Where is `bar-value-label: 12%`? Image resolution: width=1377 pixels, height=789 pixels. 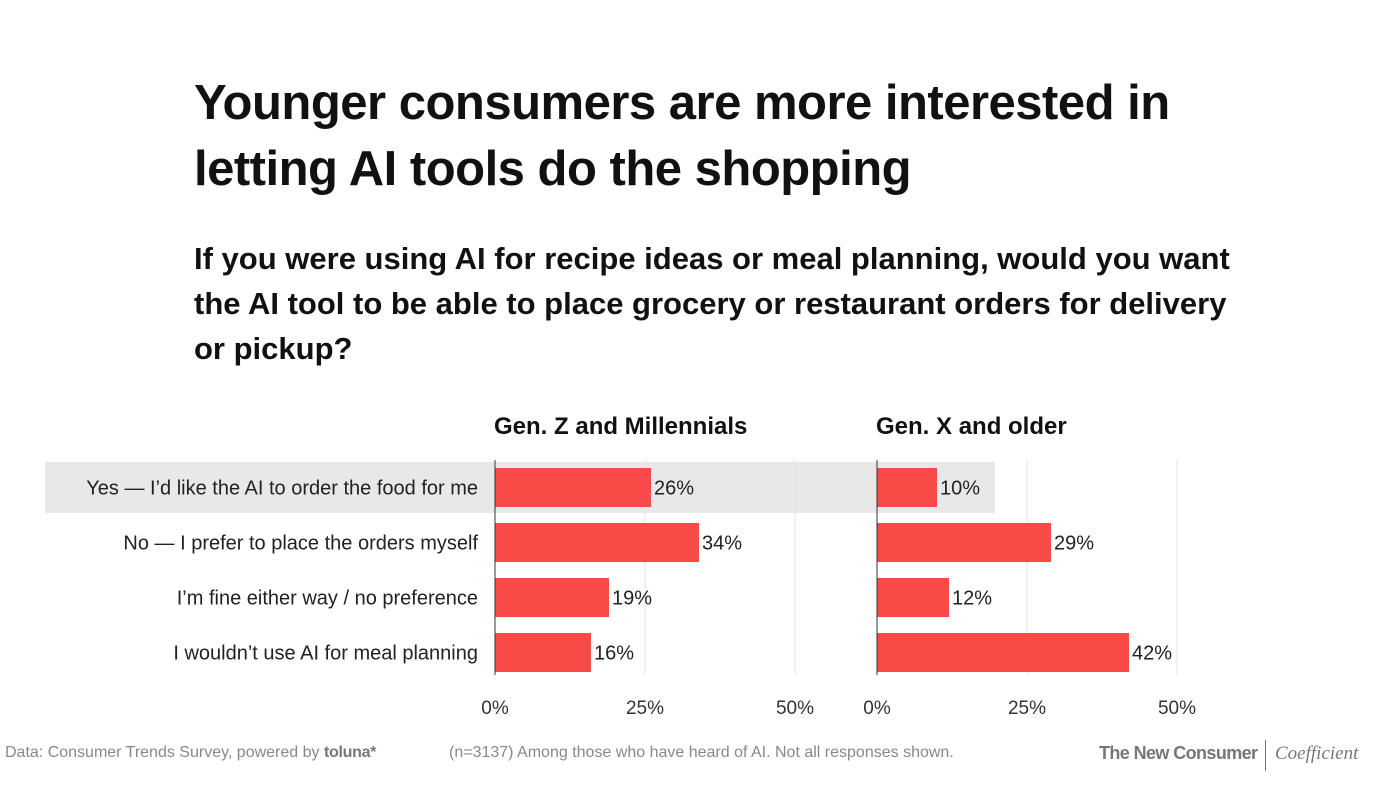
bar-value-label: 12% is located at coordinates (972, 599).